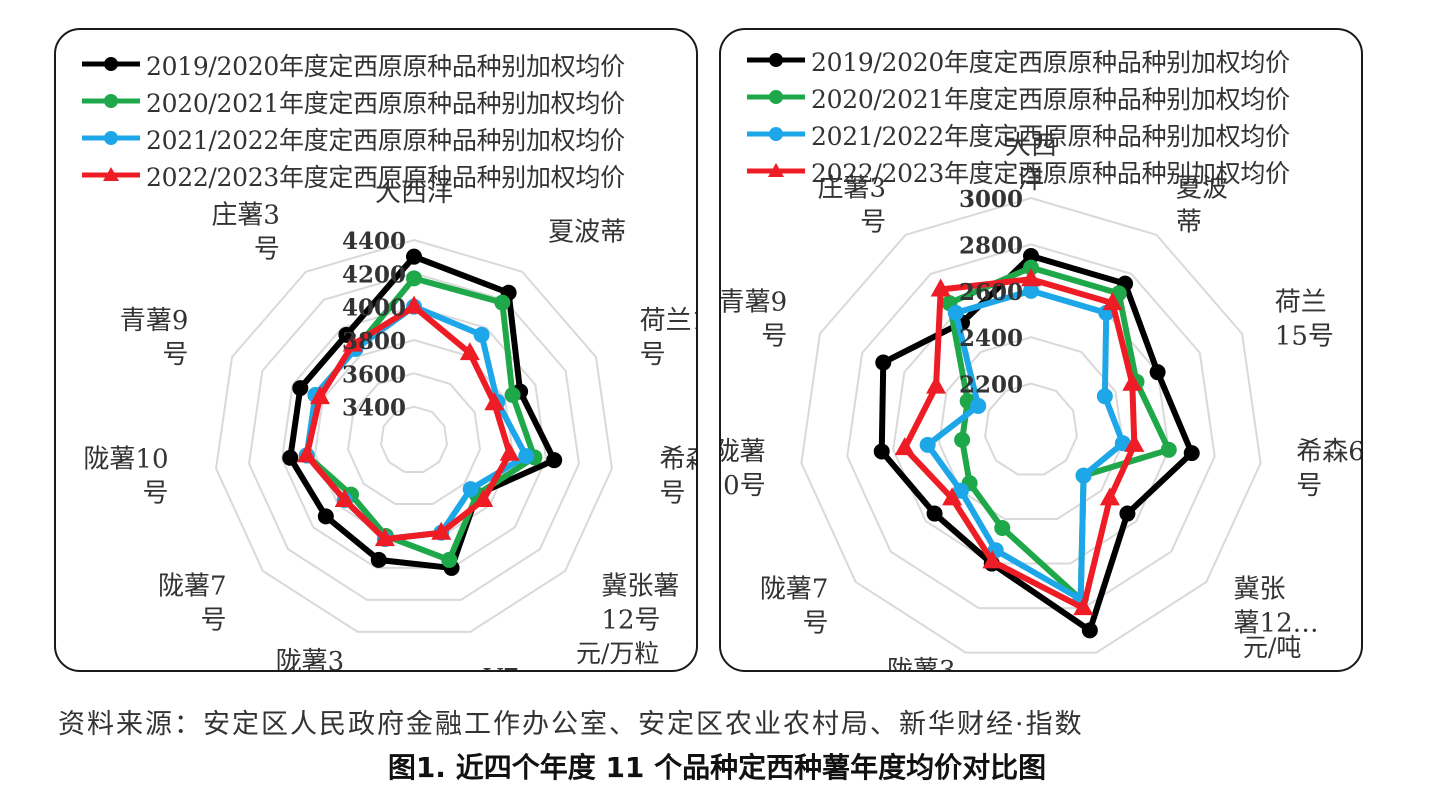 This screenshot has width=1434, height=798. What do you see at coordinates (1304, 320) in the screenshot?
I see `category-label: 荷兰 15号` at bounding box center [1304, 320].